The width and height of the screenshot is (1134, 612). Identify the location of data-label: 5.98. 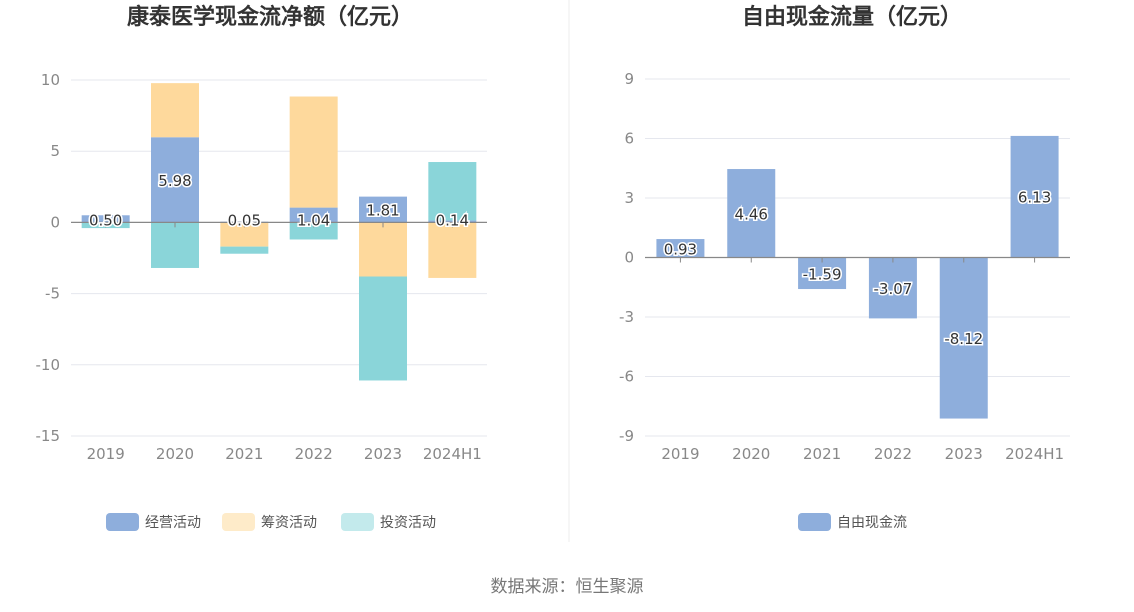
(174, 181).